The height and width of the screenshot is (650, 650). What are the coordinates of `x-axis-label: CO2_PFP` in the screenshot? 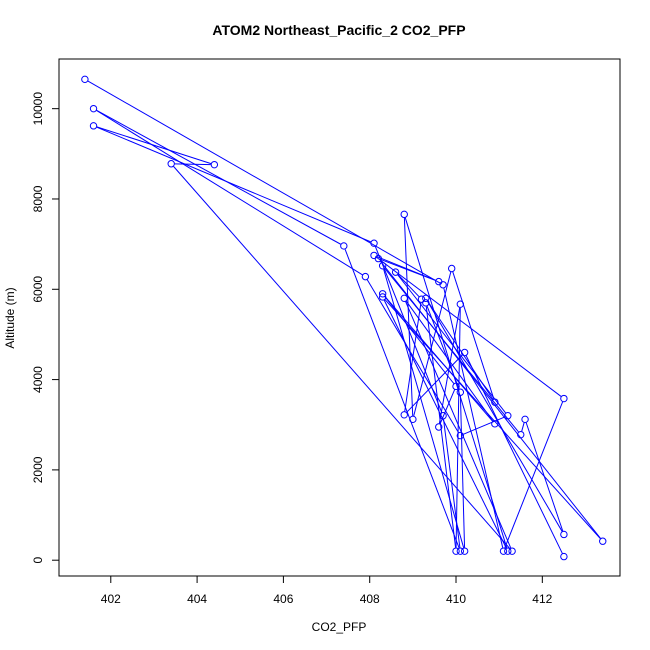 It's located at (339, 627).